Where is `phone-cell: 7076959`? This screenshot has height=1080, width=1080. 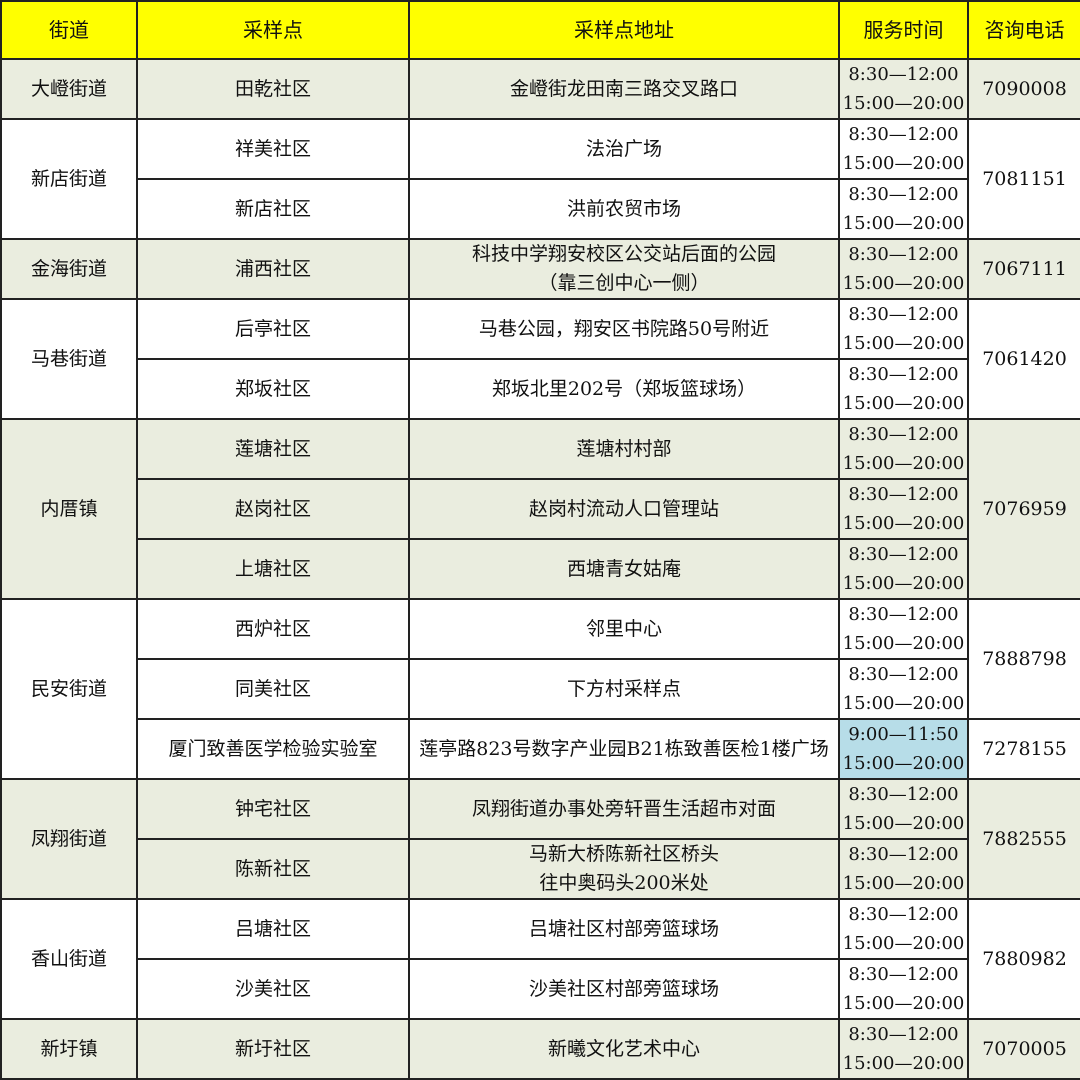
phone-cell: 7076959 is located at coordinates (1023, 509).